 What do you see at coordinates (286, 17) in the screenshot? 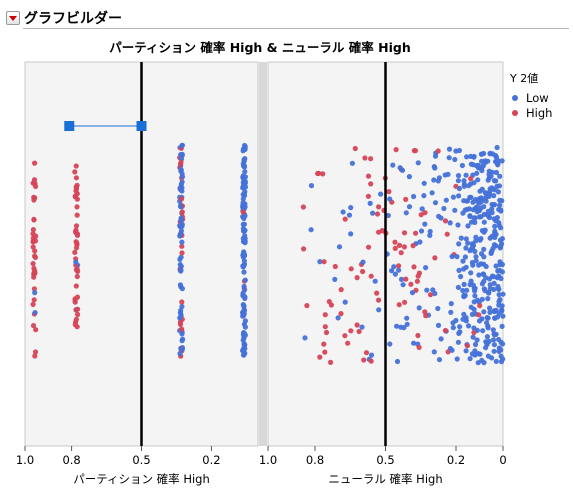
I see `graph-builder-header: グラフビルダー` at bounding box center [286, 17].